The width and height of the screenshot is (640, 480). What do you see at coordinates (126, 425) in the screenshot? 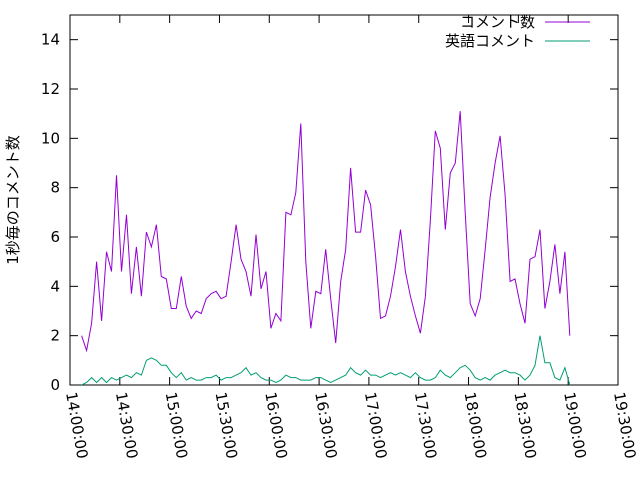
I see `x-tick-label: 14:30:00` at bounding box center [126, 425].